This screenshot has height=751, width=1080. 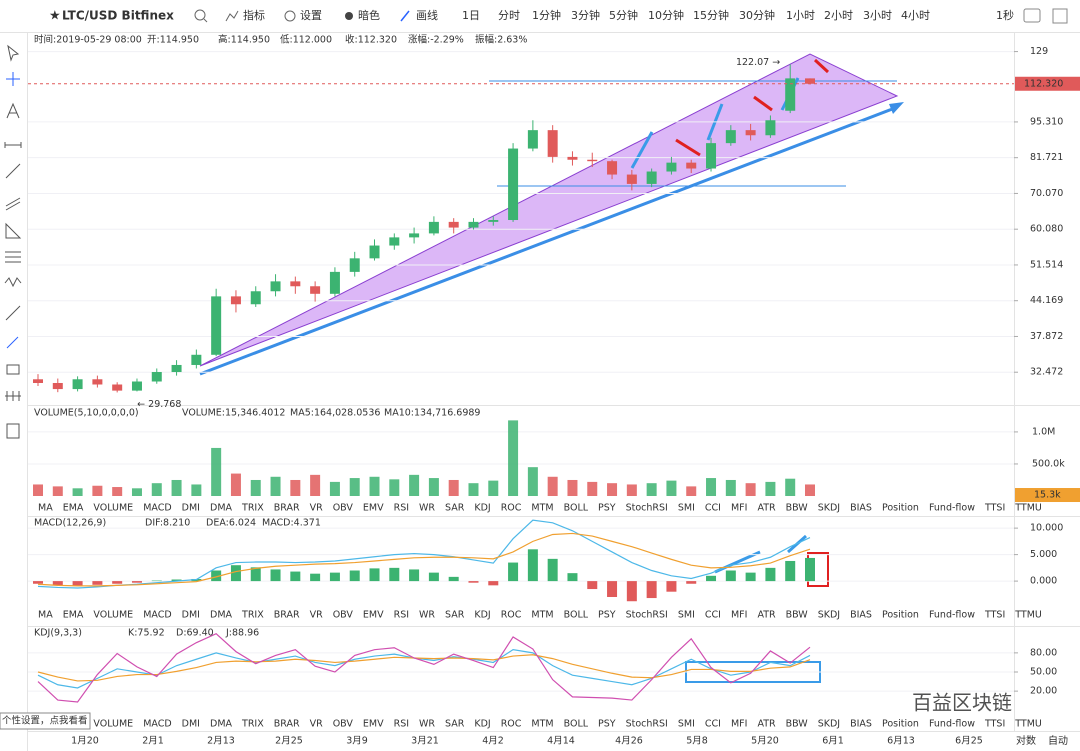 What do you see at coordinates (1058, 740) in the screenshot?
I see `axis-mode: 自动` at bounding box center [1058, 740].